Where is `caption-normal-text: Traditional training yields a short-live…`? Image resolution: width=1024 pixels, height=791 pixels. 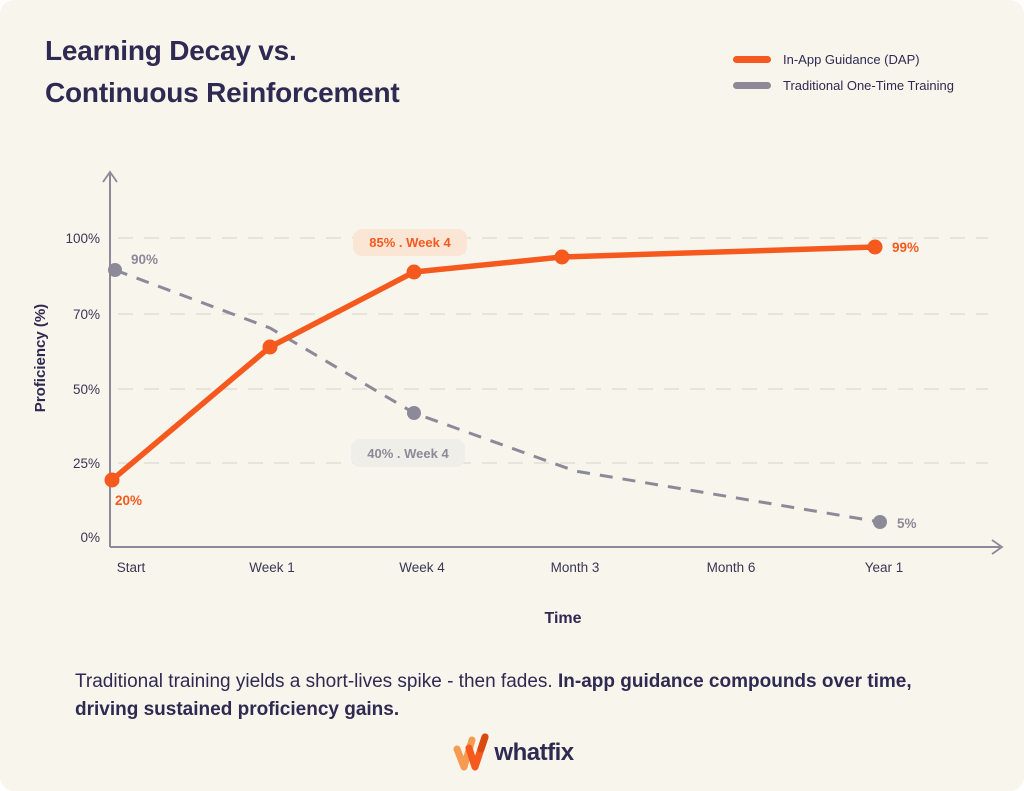 caption-normal-text: Traditional training yields a short-live… is located at coordinates (316, 681).